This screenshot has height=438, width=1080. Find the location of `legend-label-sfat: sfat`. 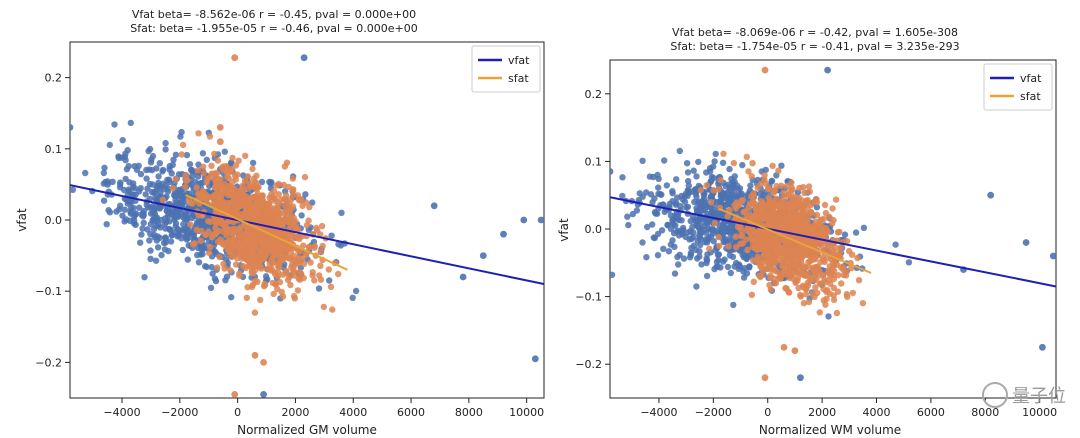

legend-label-sfat: sfat is located at coordinates (518, 78).